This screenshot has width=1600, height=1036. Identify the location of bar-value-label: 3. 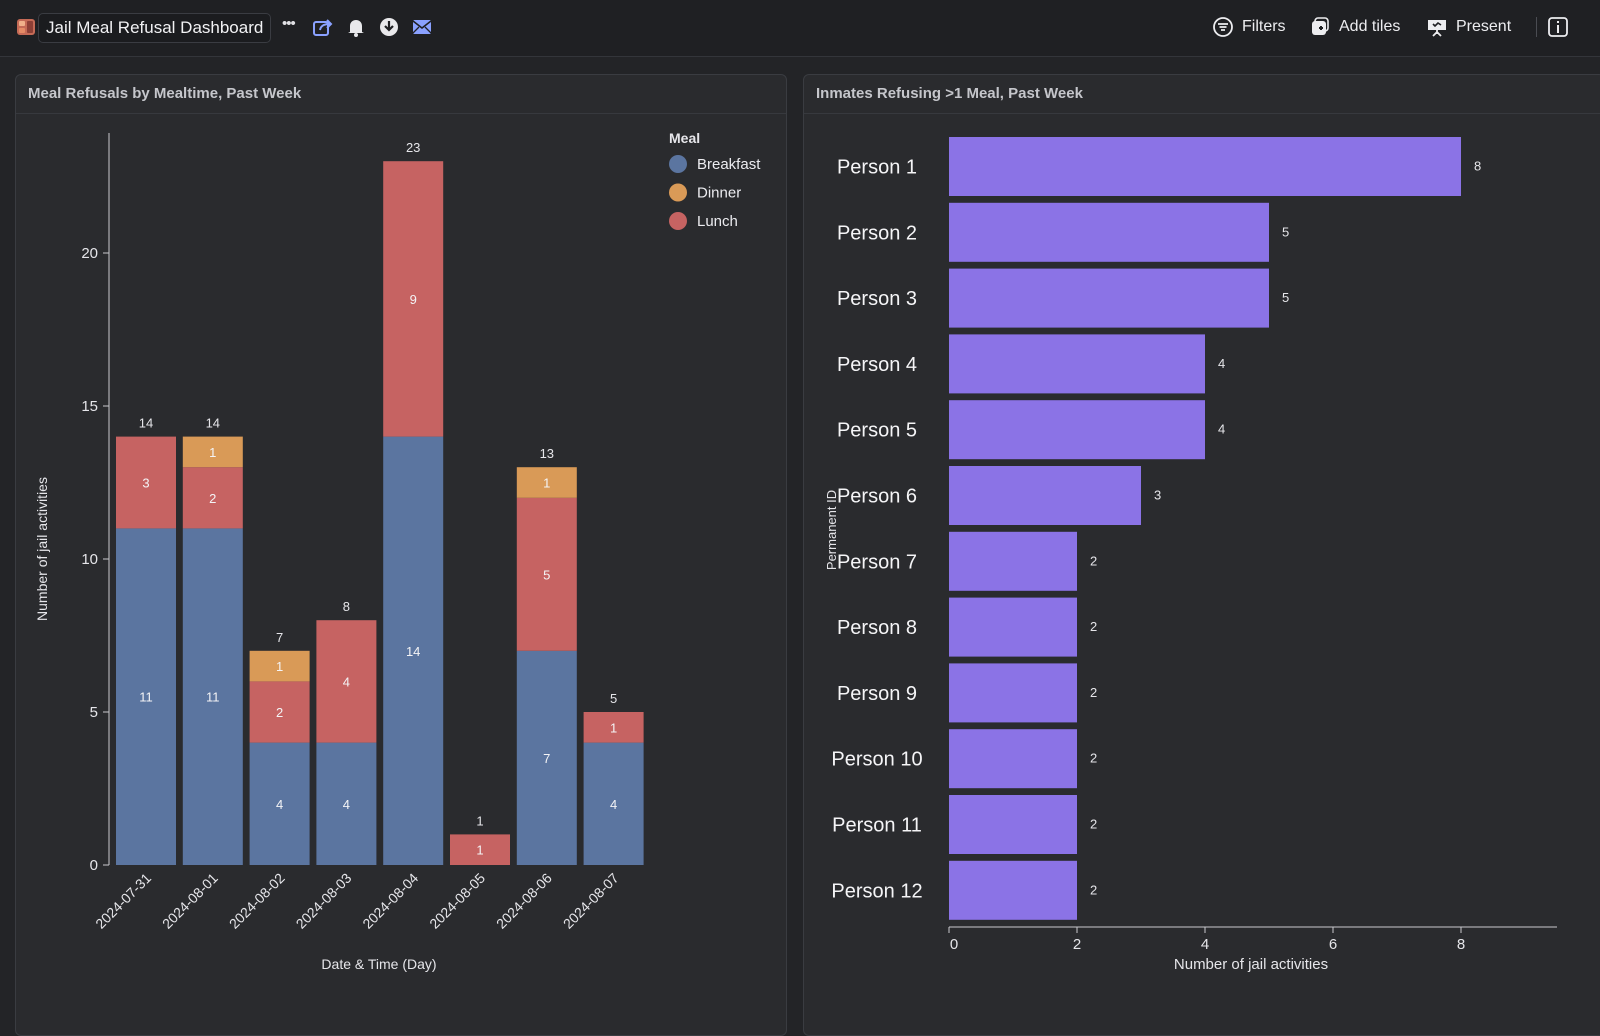
(1157, 495).